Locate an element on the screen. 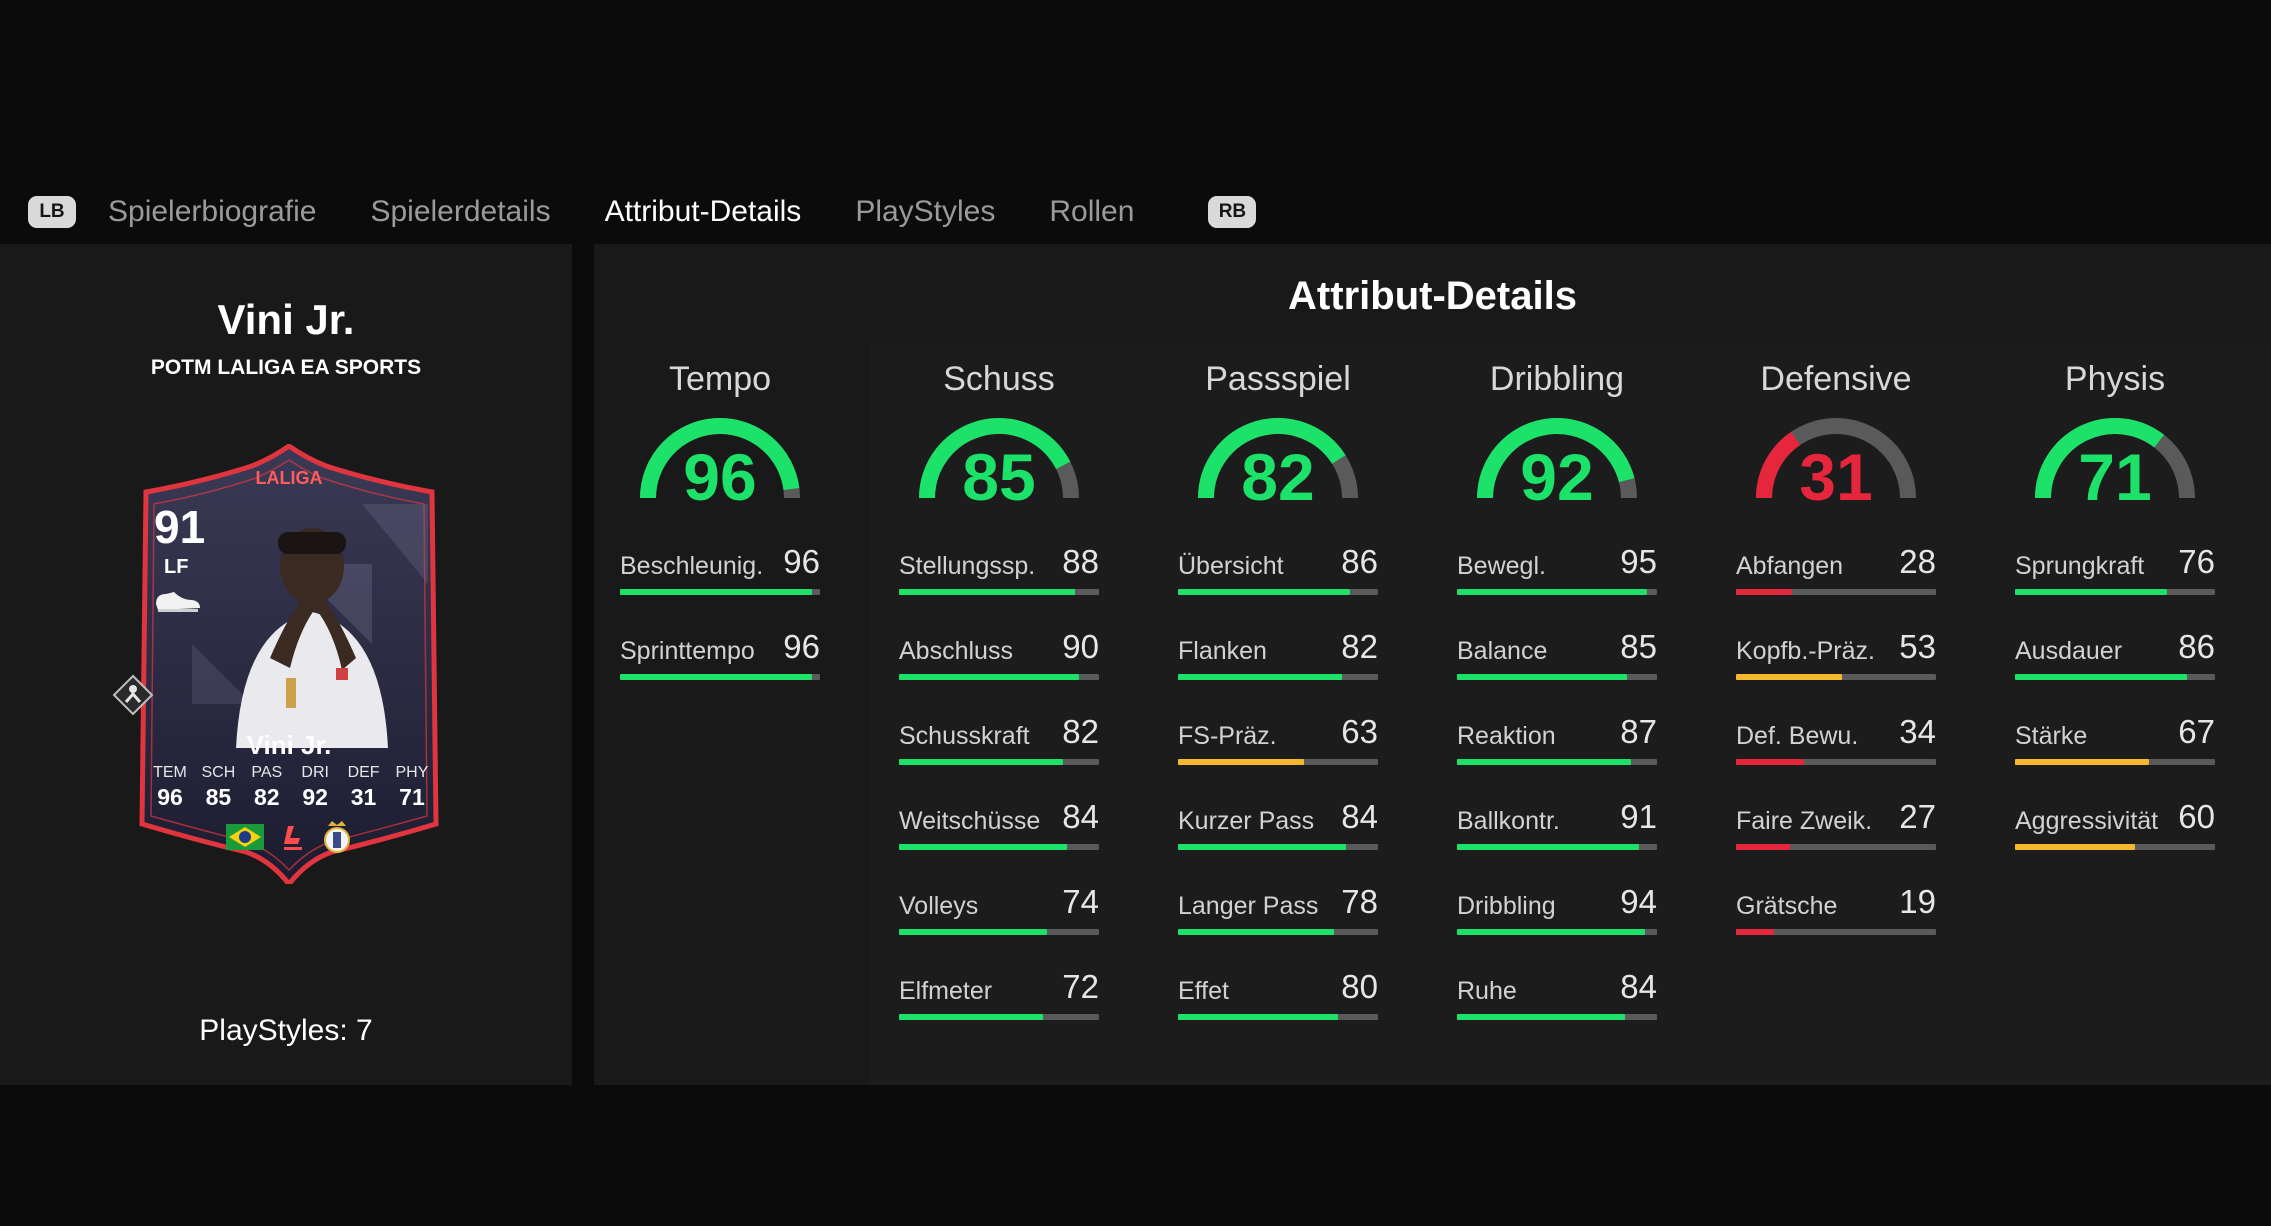 This screenshot has width=2271, height=1226. stat-value: 53 is located at coordinates (1917, 646).